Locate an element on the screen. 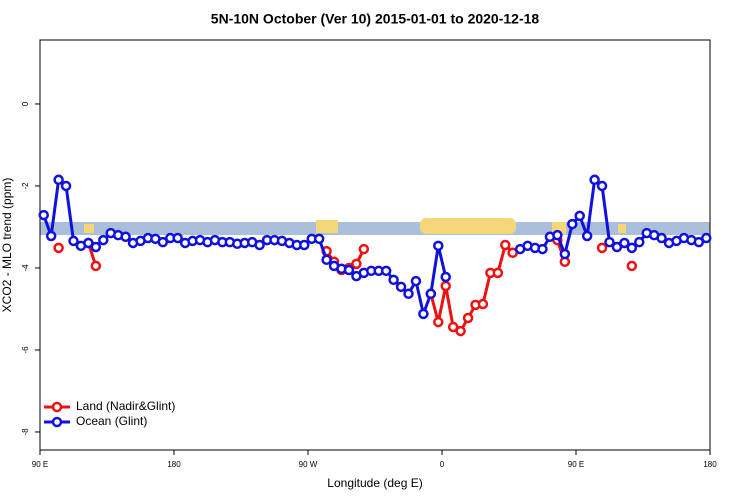 This screenshot has height=500, width=750. legend-label: Ocean (Glint) is located at coordinates (111, 421).